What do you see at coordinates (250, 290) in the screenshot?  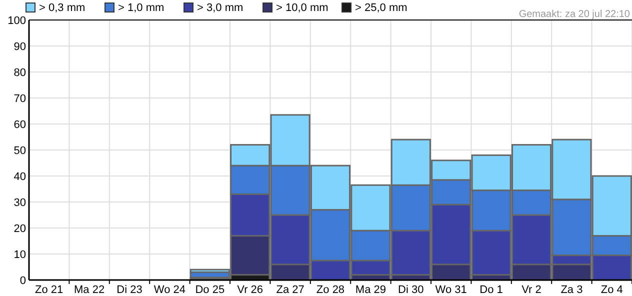 I see `x-tick-label: Vr 26` at bounding box center [250, 290].